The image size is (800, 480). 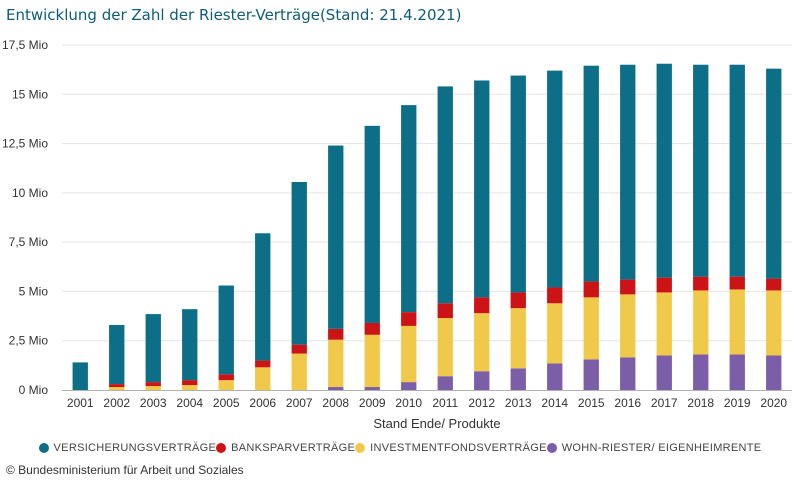 I want to click on y-tick-label: 5 Mio, so click(x=34, y=291).